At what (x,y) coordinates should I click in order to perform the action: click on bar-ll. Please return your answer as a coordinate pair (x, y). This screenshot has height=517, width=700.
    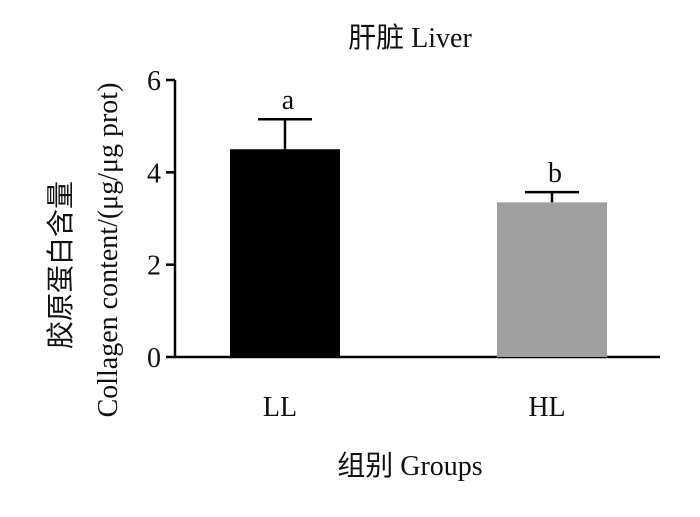
    Looking at the image, I should click on (285, 253).